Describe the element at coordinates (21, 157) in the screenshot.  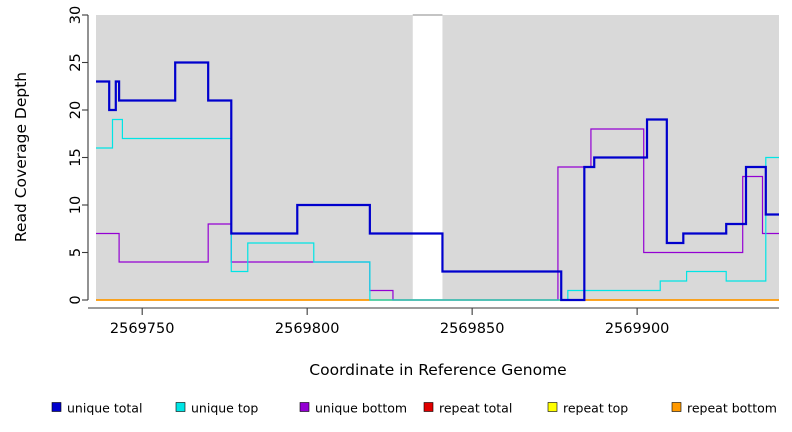
I see `y-axis-title: Read Coverage Depth` at that location.